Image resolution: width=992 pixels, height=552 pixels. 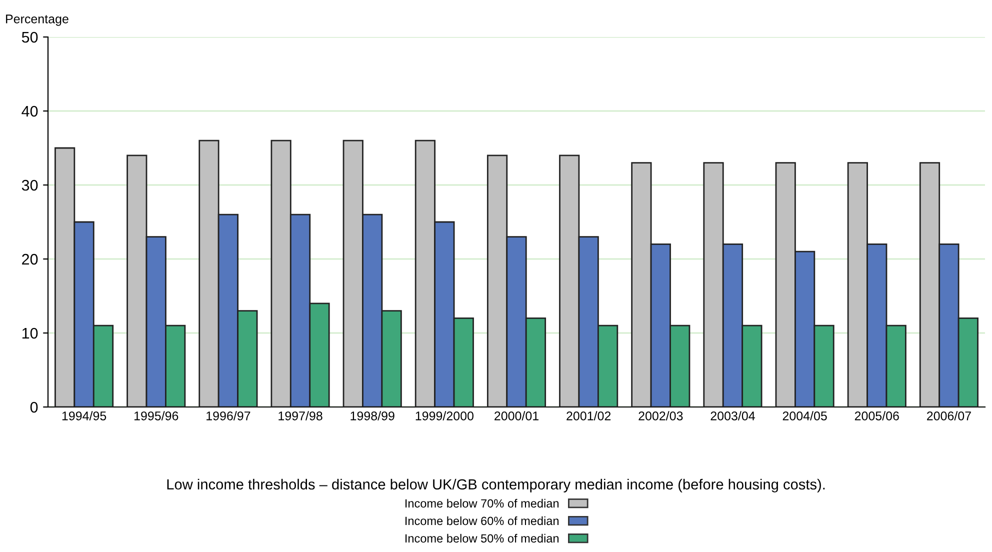 What do you see at coordinates (30, 37) in the screenshot?
I see `y-tick-label: 50` at bounding box center [30, 37].